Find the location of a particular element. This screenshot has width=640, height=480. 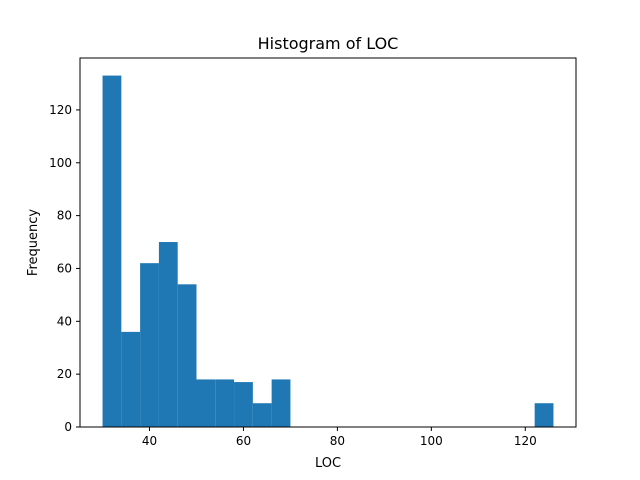

y-tick-label: 20 is located at coordinates (64, 374).